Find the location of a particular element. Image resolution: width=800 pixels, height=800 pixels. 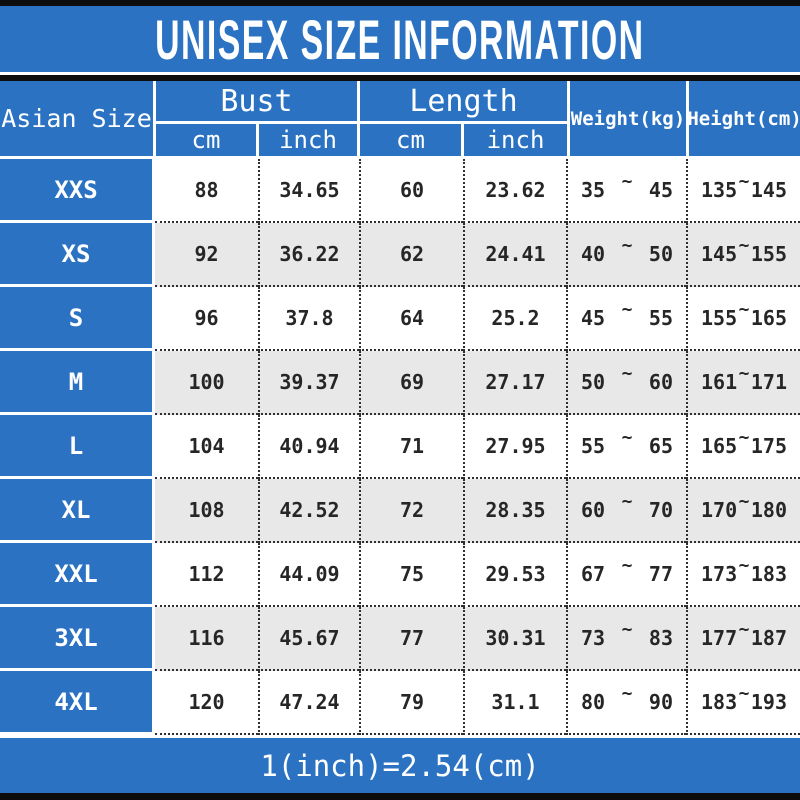

table-row: XXS 88 34.65 60 23.62 35 ~ 45 135 ~ 145 is located at coordinates (400, 191).